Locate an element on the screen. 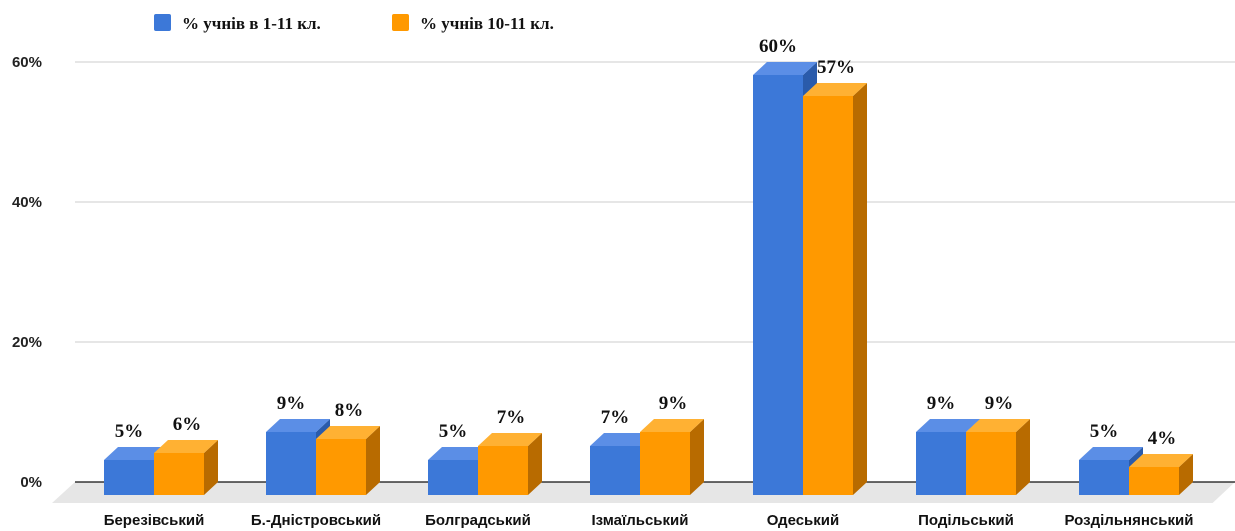  data-label: 4% is located at coordinates (1162, 438).